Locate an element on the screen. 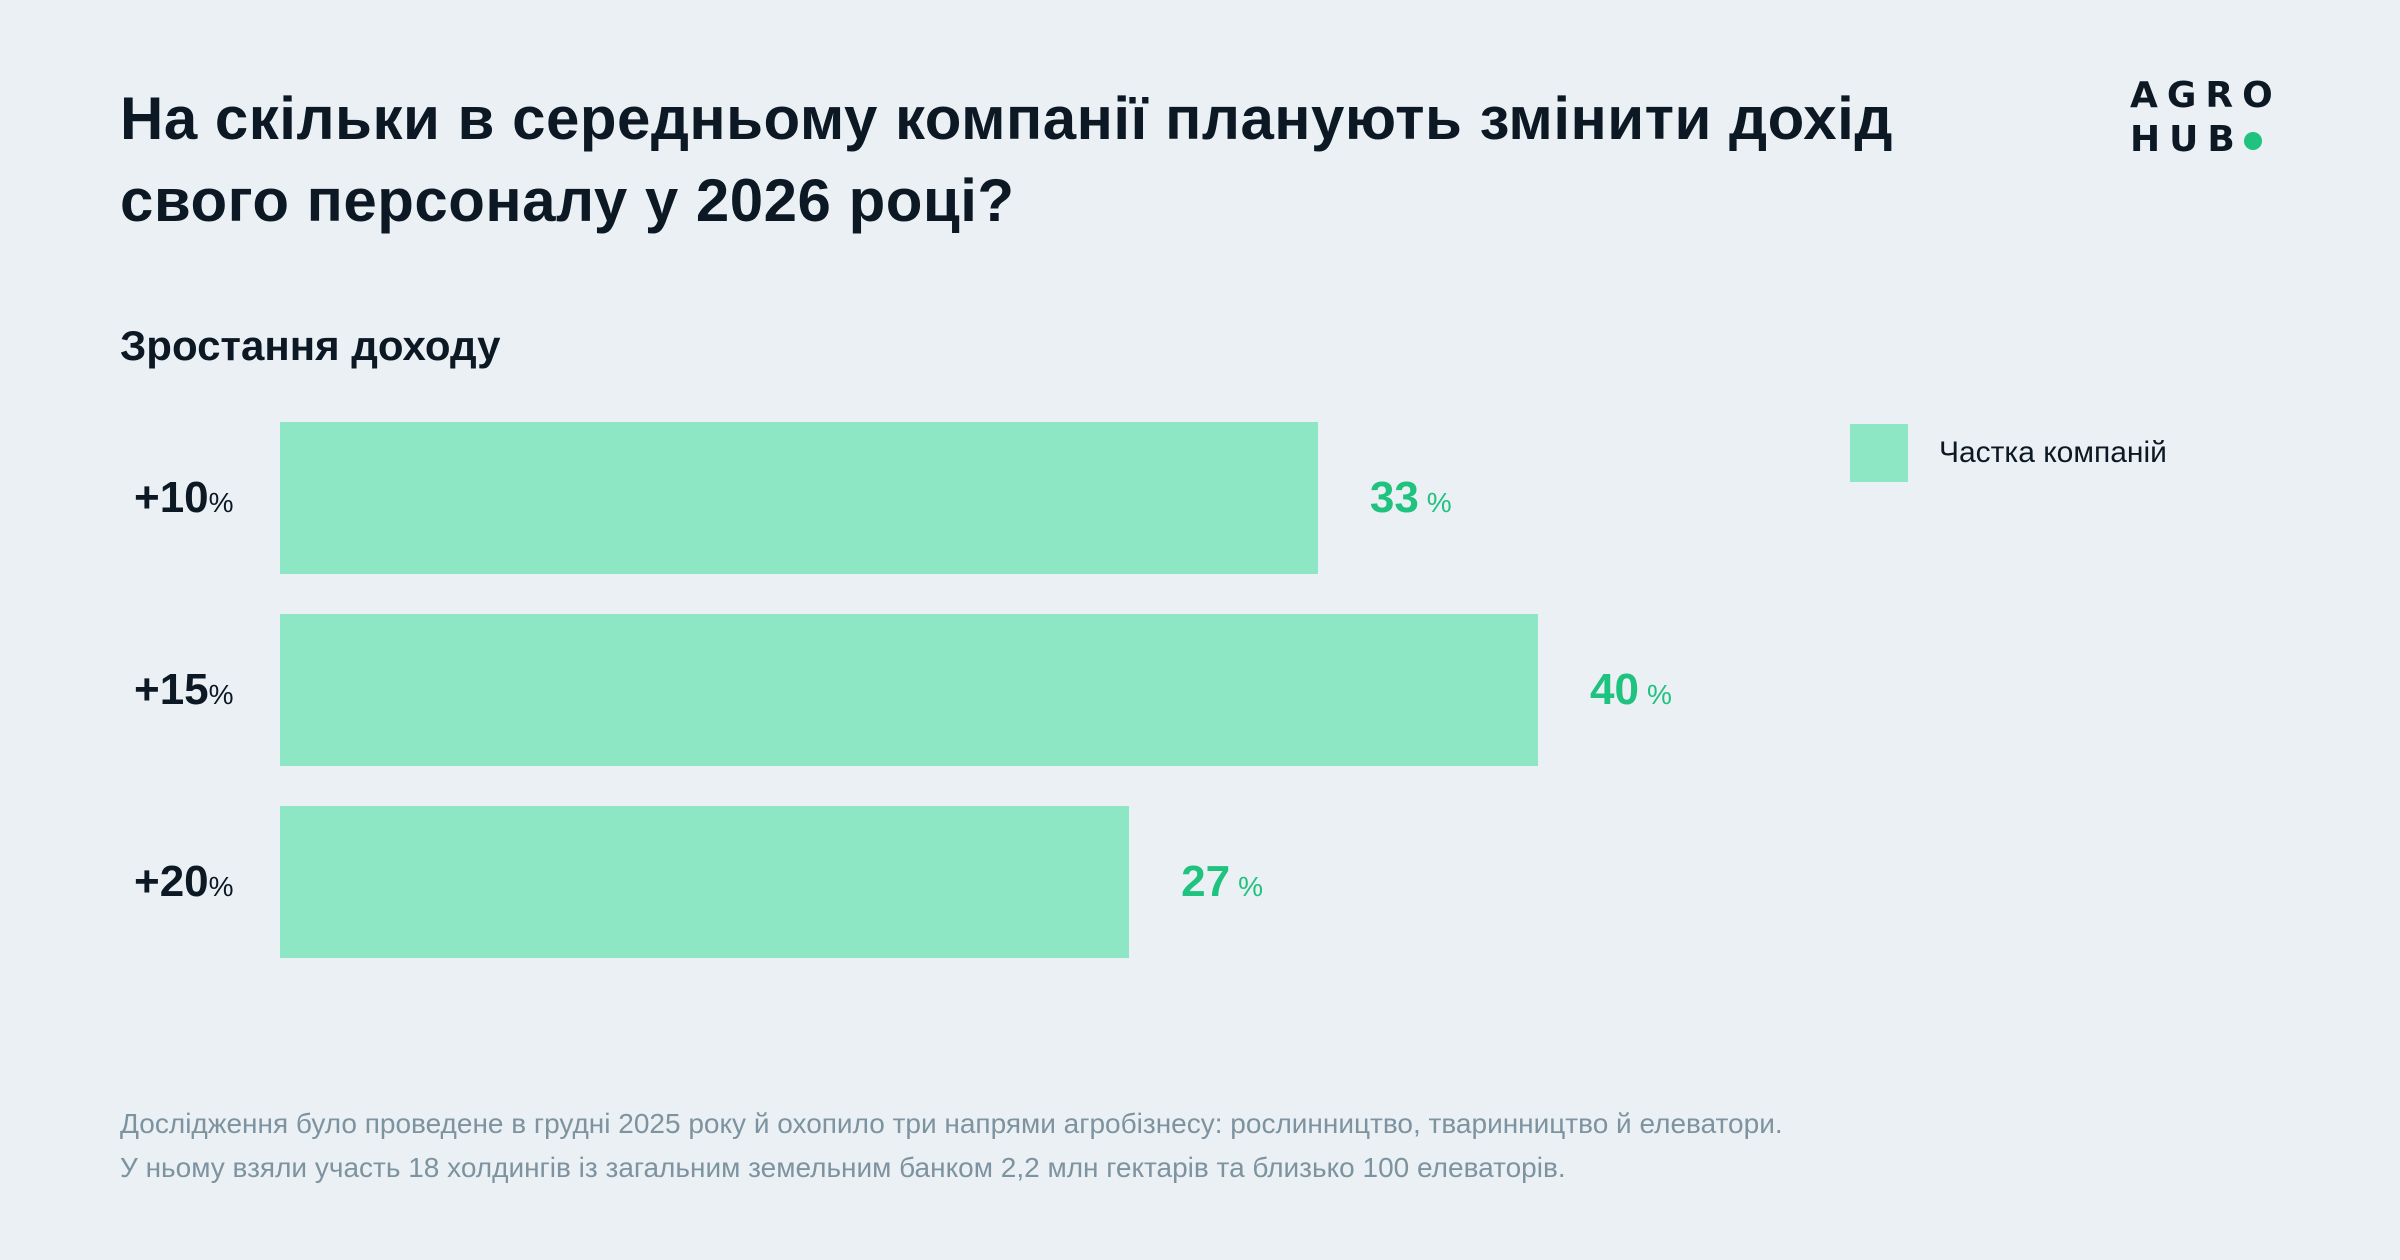 The height and width of the screenshot is (1260, 2400). agrohub-logo: AGRO HUB is located at coordinates (2206, 118).